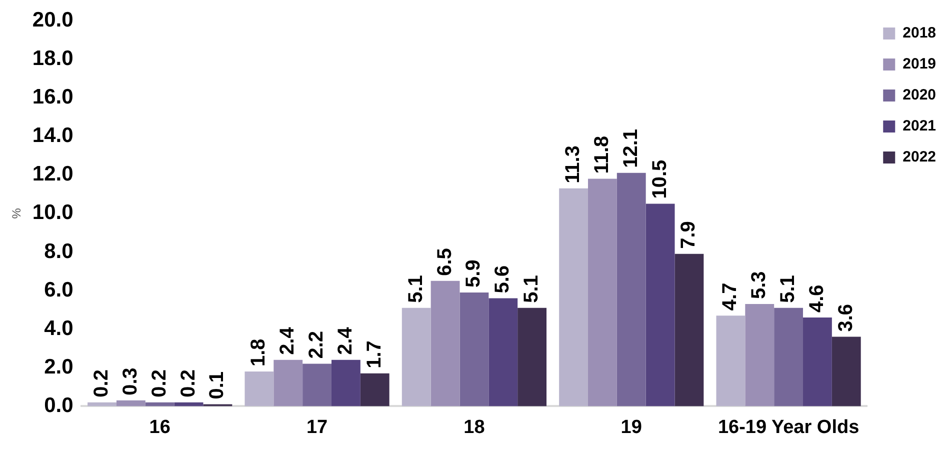  Describe the element at coordinates (59, 405) in the screenshot. I see `y-tick-label: 0.0` at that location.